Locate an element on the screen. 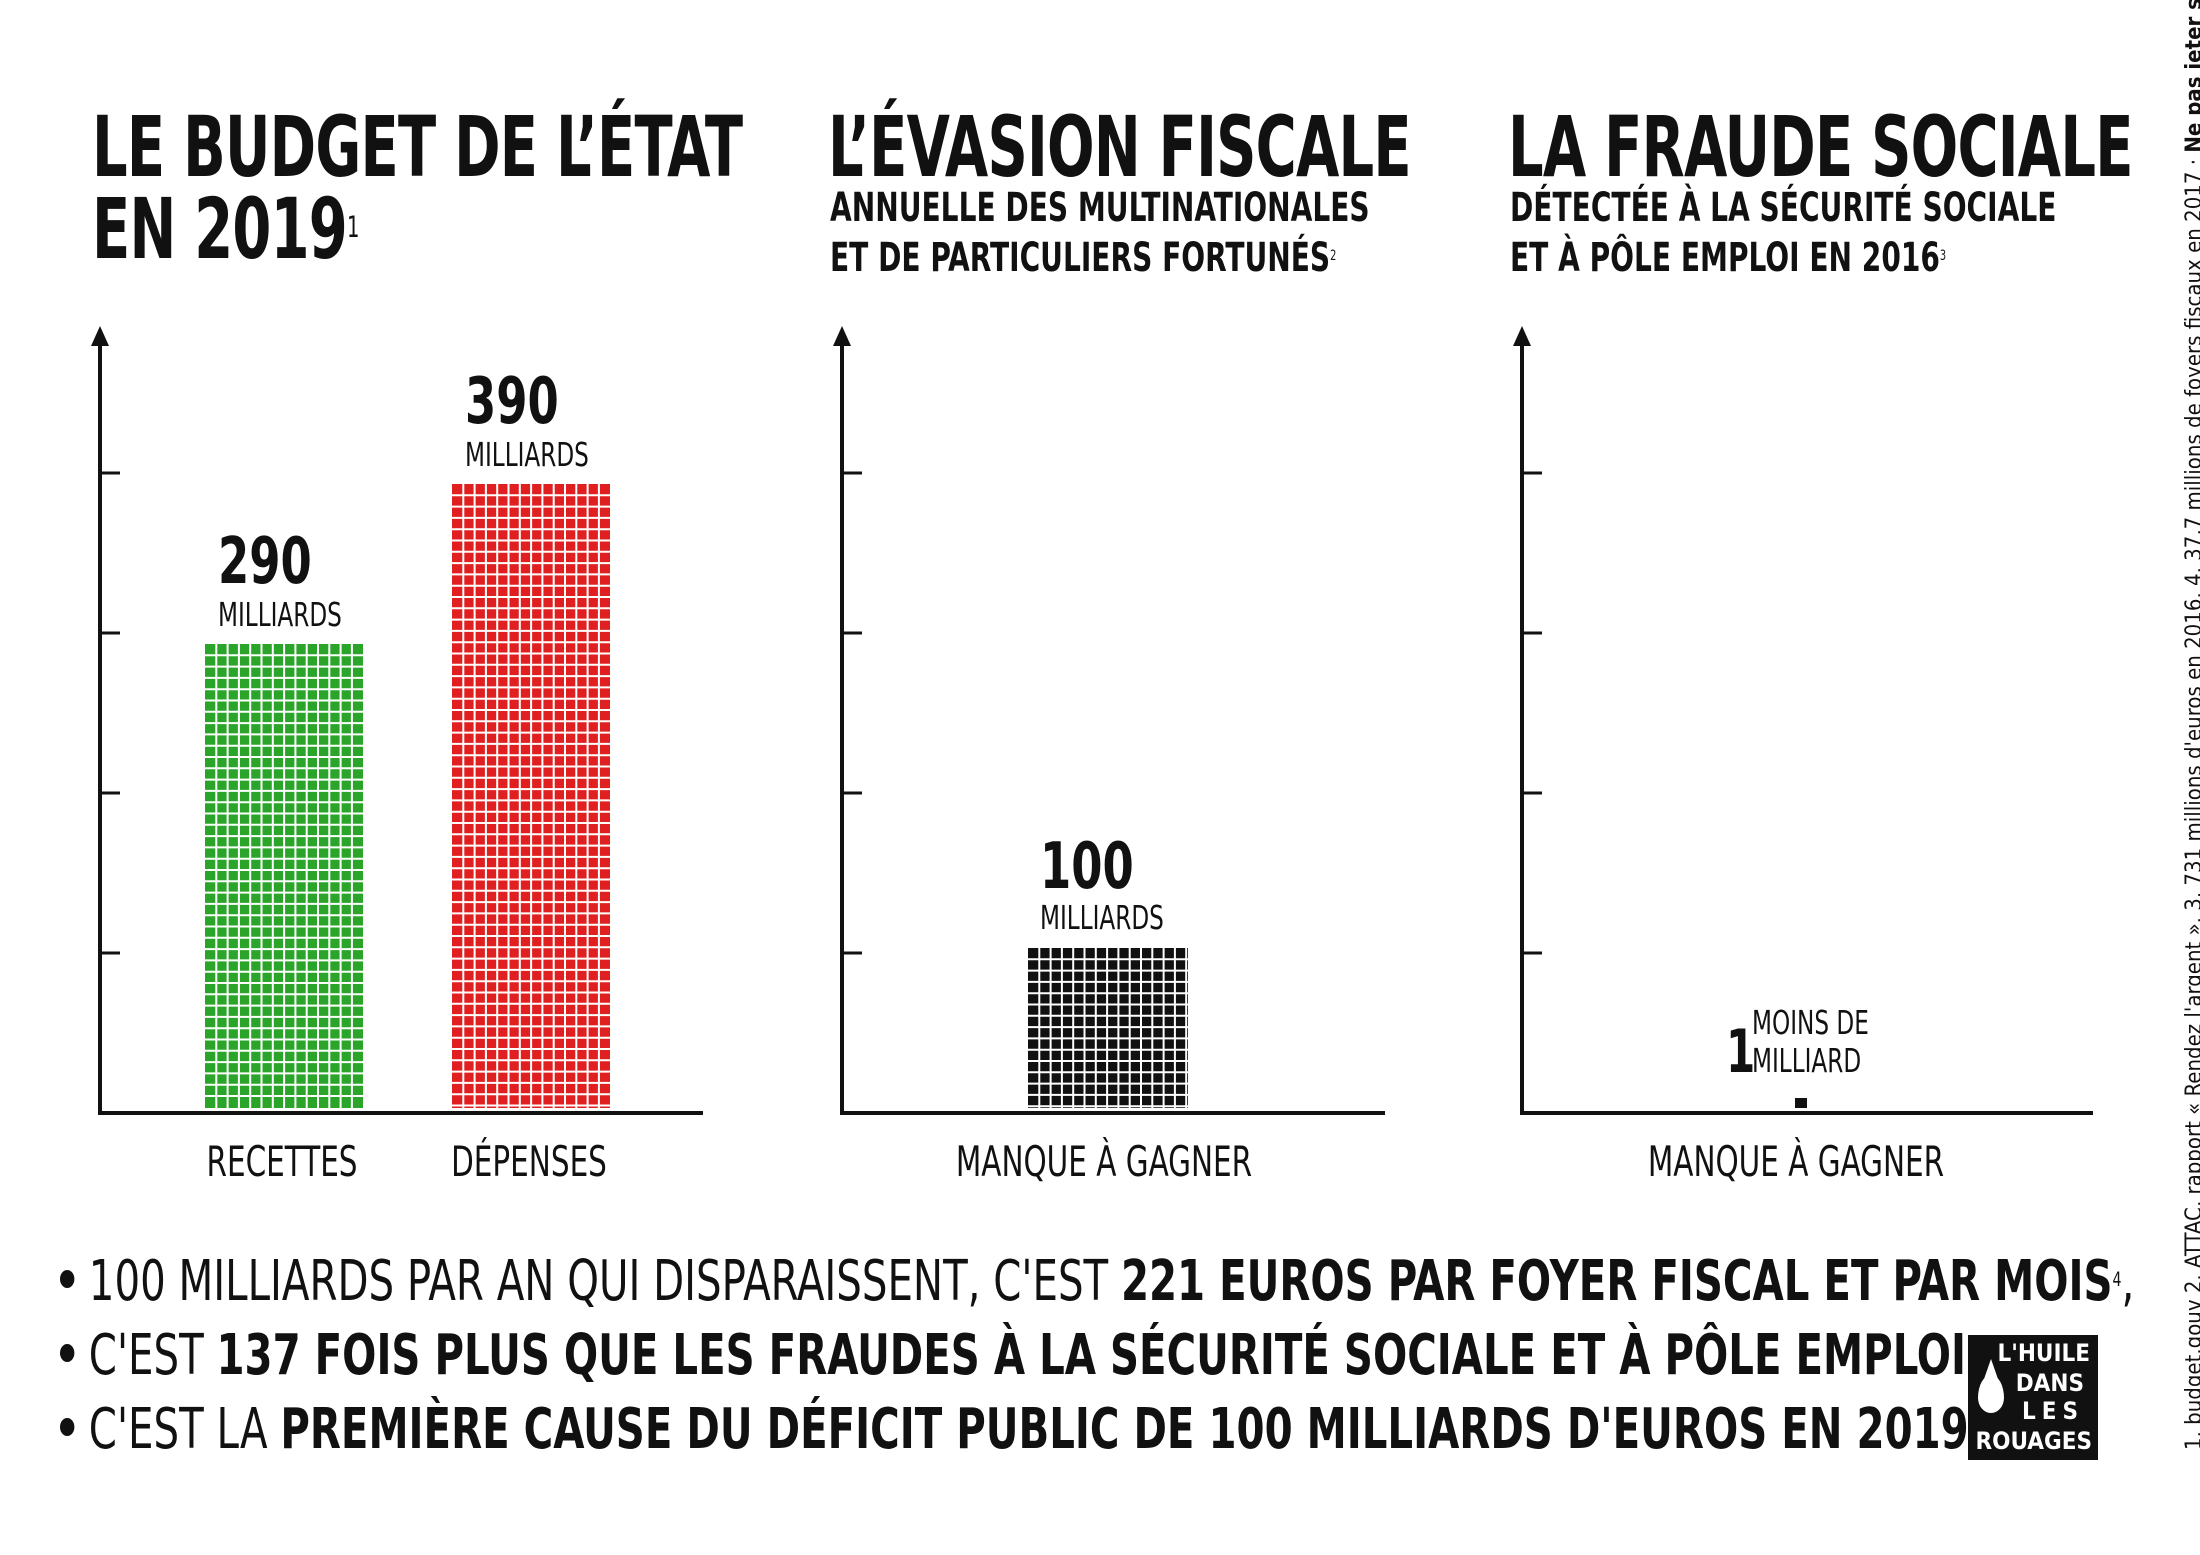  panel1-title-line2-text: EN 2019 is located at coordinates (220, 229).